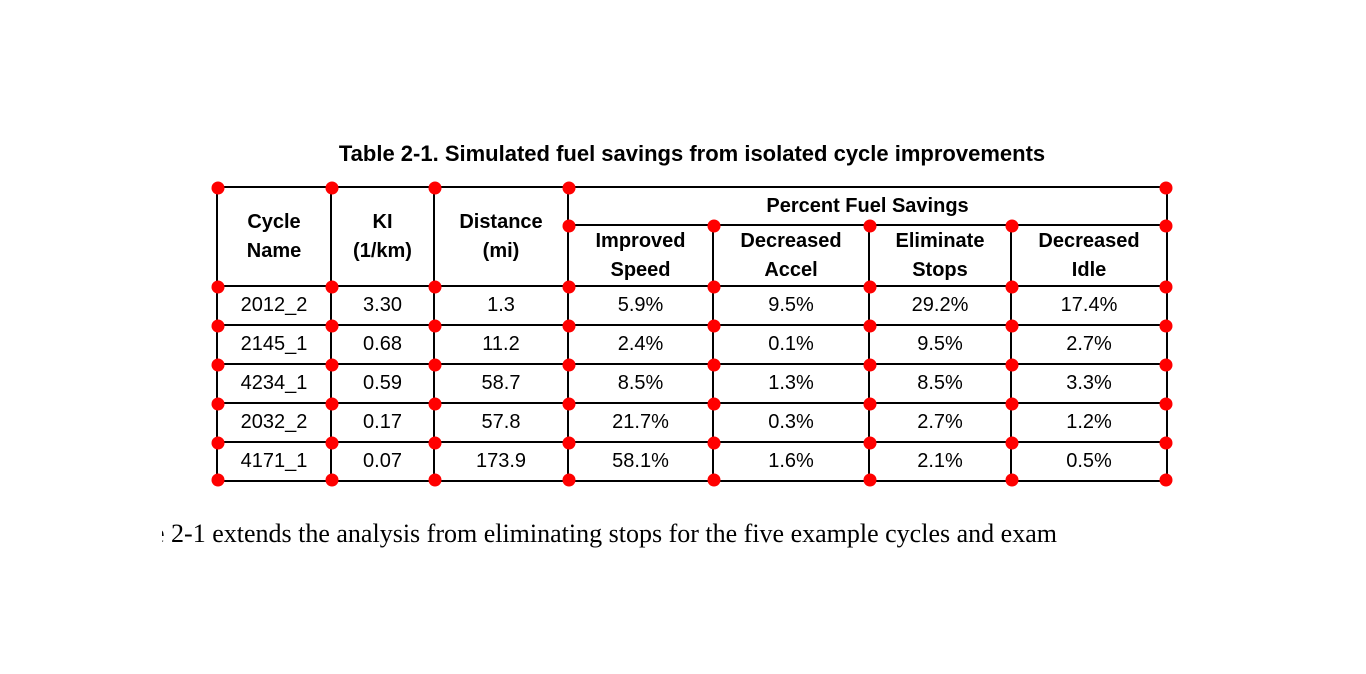  What do you see at coordinates (791, 383) in the screenshot?
I see `table-cell: 1.3%` at bounding box center [791, 383].